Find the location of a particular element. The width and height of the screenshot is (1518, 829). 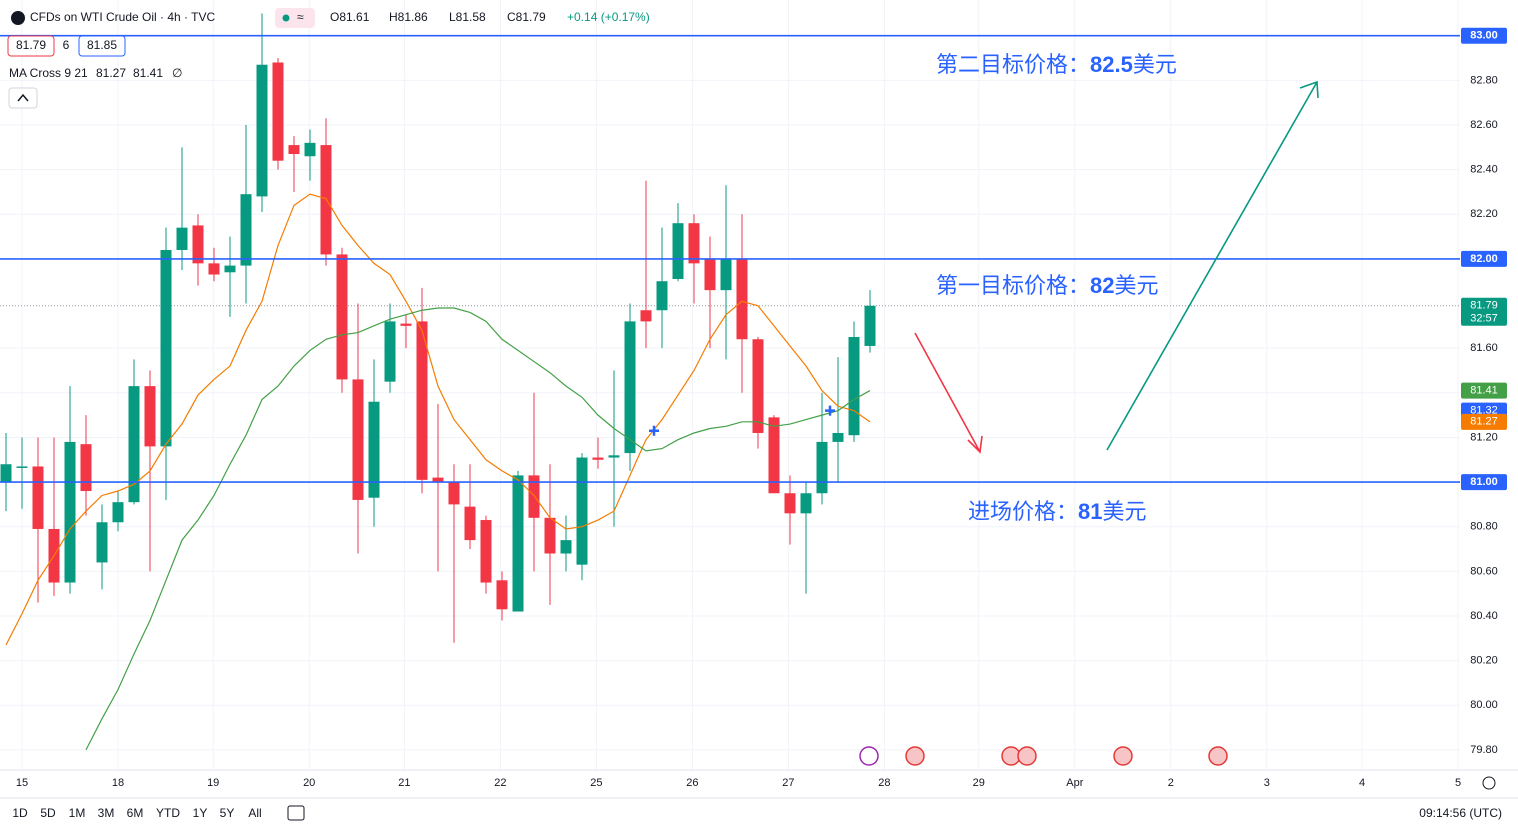

price-tag-label: 81.79 is located at coordinates (1484, 306).